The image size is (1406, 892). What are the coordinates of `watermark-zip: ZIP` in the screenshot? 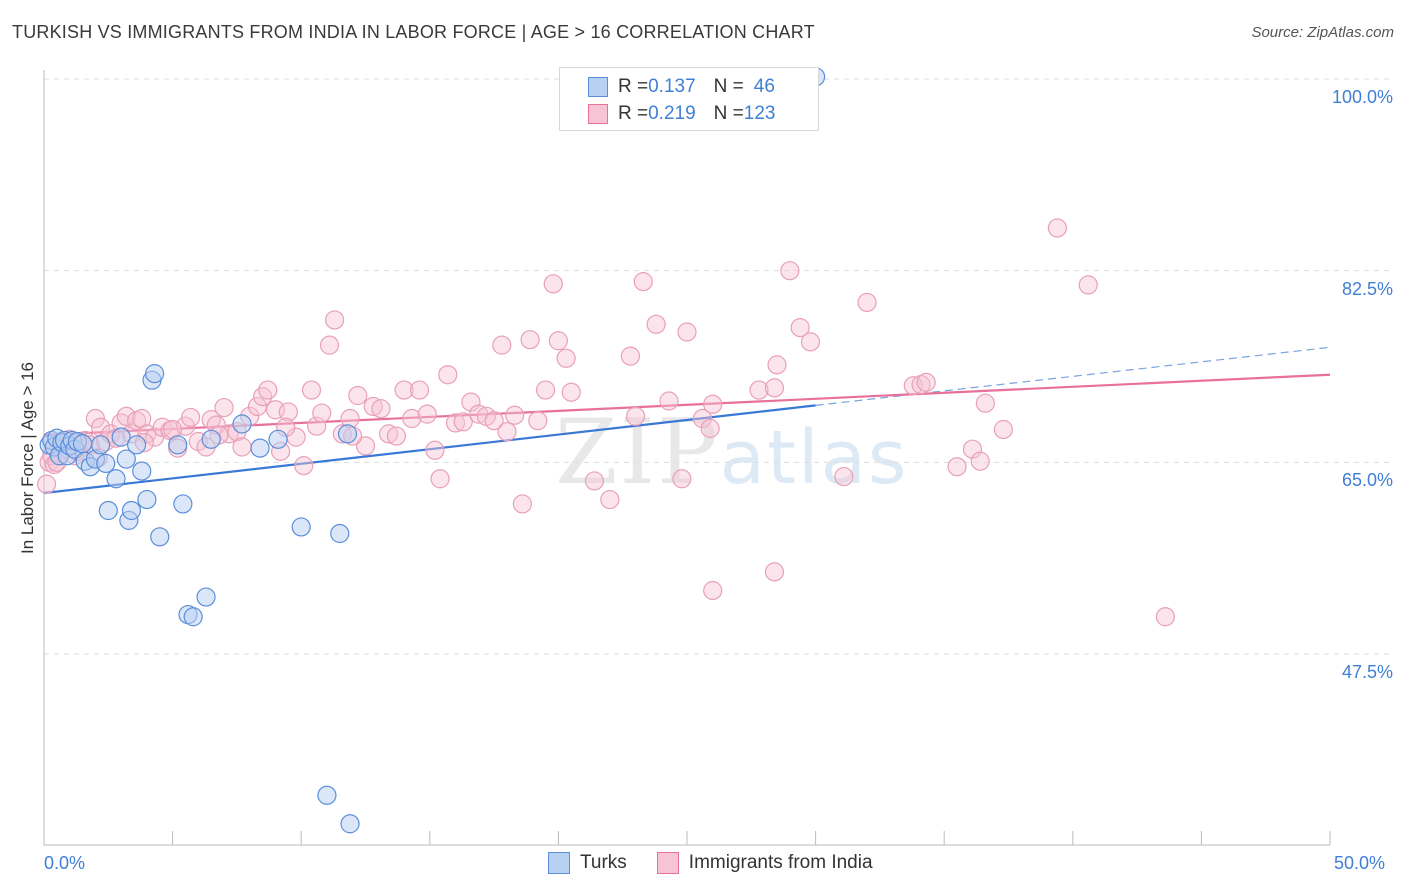 It's located at (637, 452).